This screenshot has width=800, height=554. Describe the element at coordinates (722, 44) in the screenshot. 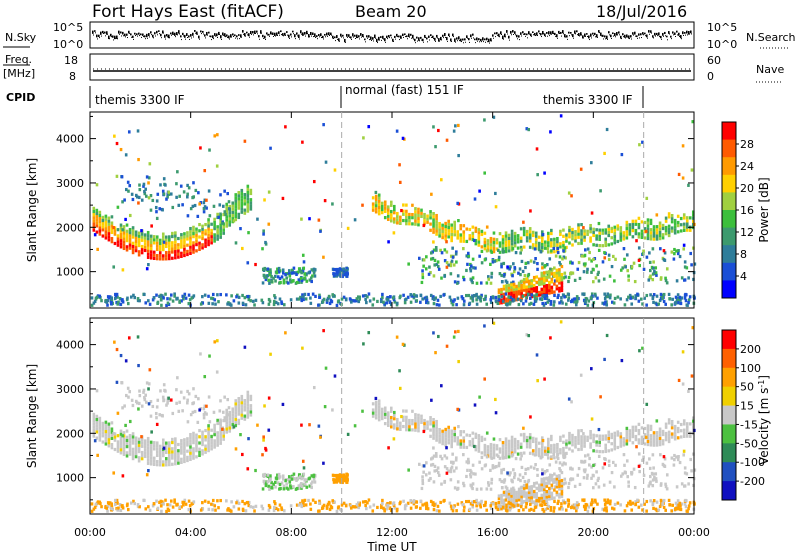

I see `noise-right-tick-bottom: 10^0` at that location.